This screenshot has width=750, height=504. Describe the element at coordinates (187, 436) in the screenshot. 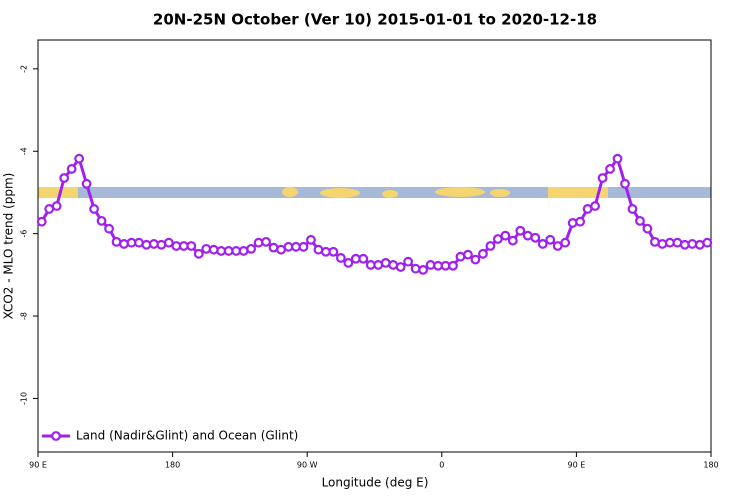

I see `legend-label: Land (Nadir&Glint) and Ocean (Glint)` at that location.